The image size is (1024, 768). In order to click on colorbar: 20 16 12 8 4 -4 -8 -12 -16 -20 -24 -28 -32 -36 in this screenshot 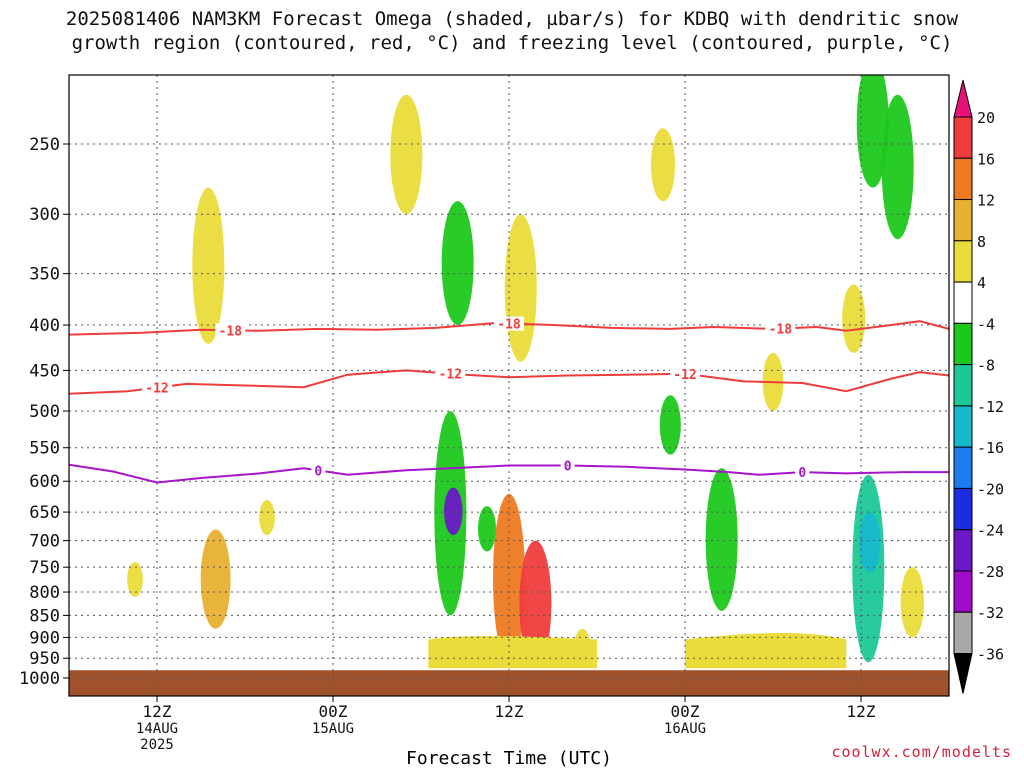, I will do `click(978, 386)`.